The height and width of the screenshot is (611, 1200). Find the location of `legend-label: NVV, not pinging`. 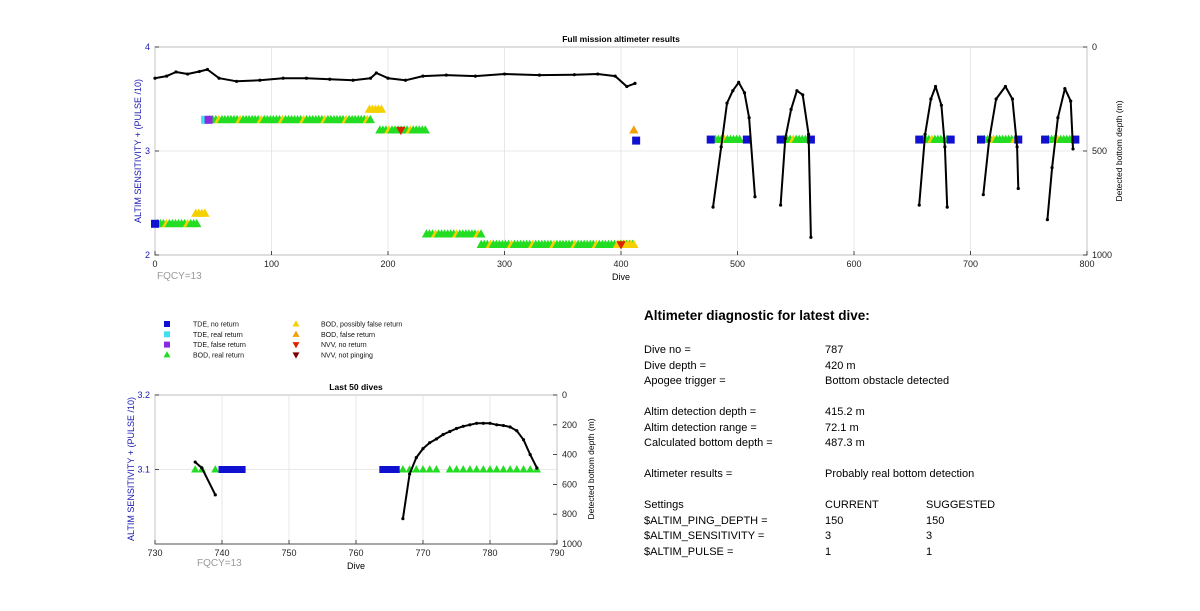

legend-label: NVV, not pinging is located at coordinates (347, 356).